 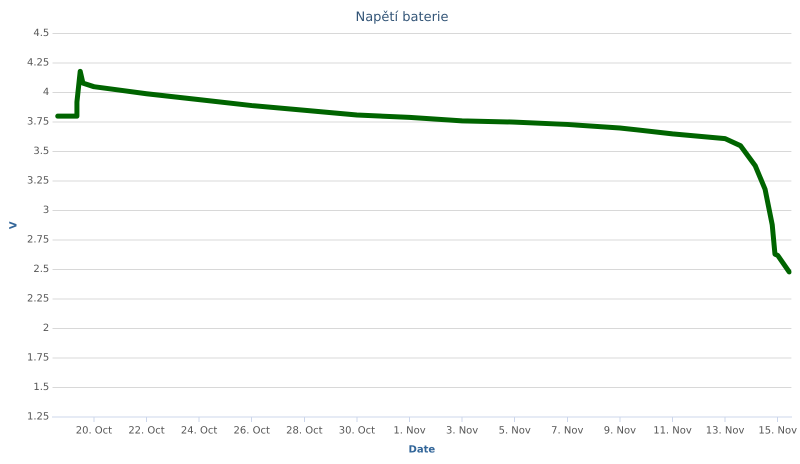 I want to click on x-tick-label: 30. Oct, so click(x=357, y=431).